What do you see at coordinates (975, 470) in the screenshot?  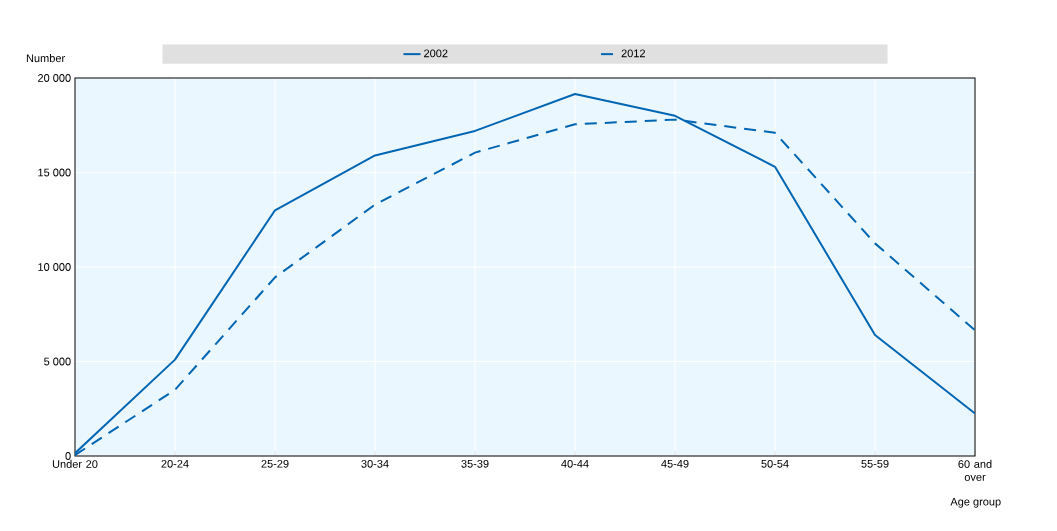 I see `x-tick-label: 60 and over` at bounding box center [975, 470].